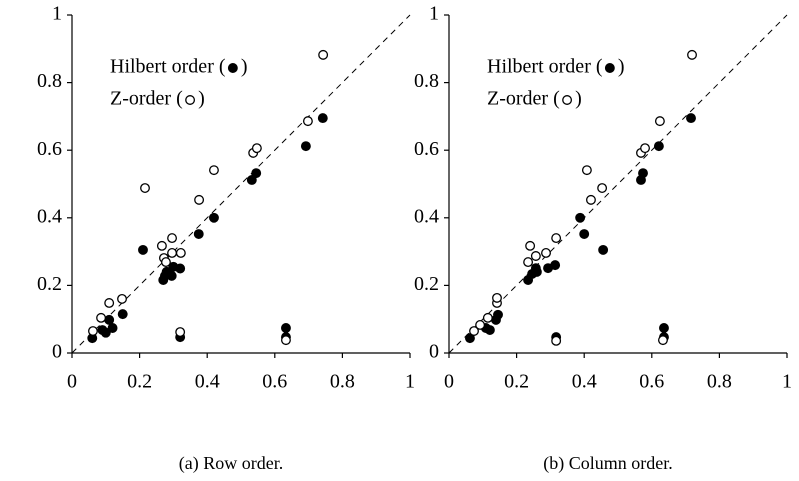 The image size is (799, 481). Describe the element at coordinates (426, 81) in the screenshot. I see `y-tick-label: 0.8` at that location.